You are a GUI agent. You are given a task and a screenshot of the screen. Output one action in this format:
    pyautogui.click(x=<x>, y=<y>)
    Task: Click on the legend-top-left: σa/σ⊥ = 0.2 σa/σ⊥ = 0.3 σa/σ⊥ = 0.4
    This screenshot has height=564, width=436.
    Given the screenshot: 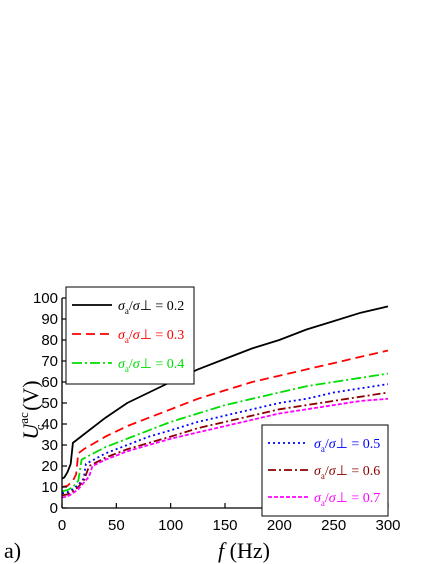 What is the action you would take?
    pyautogui.click(x=130, y=335)
    